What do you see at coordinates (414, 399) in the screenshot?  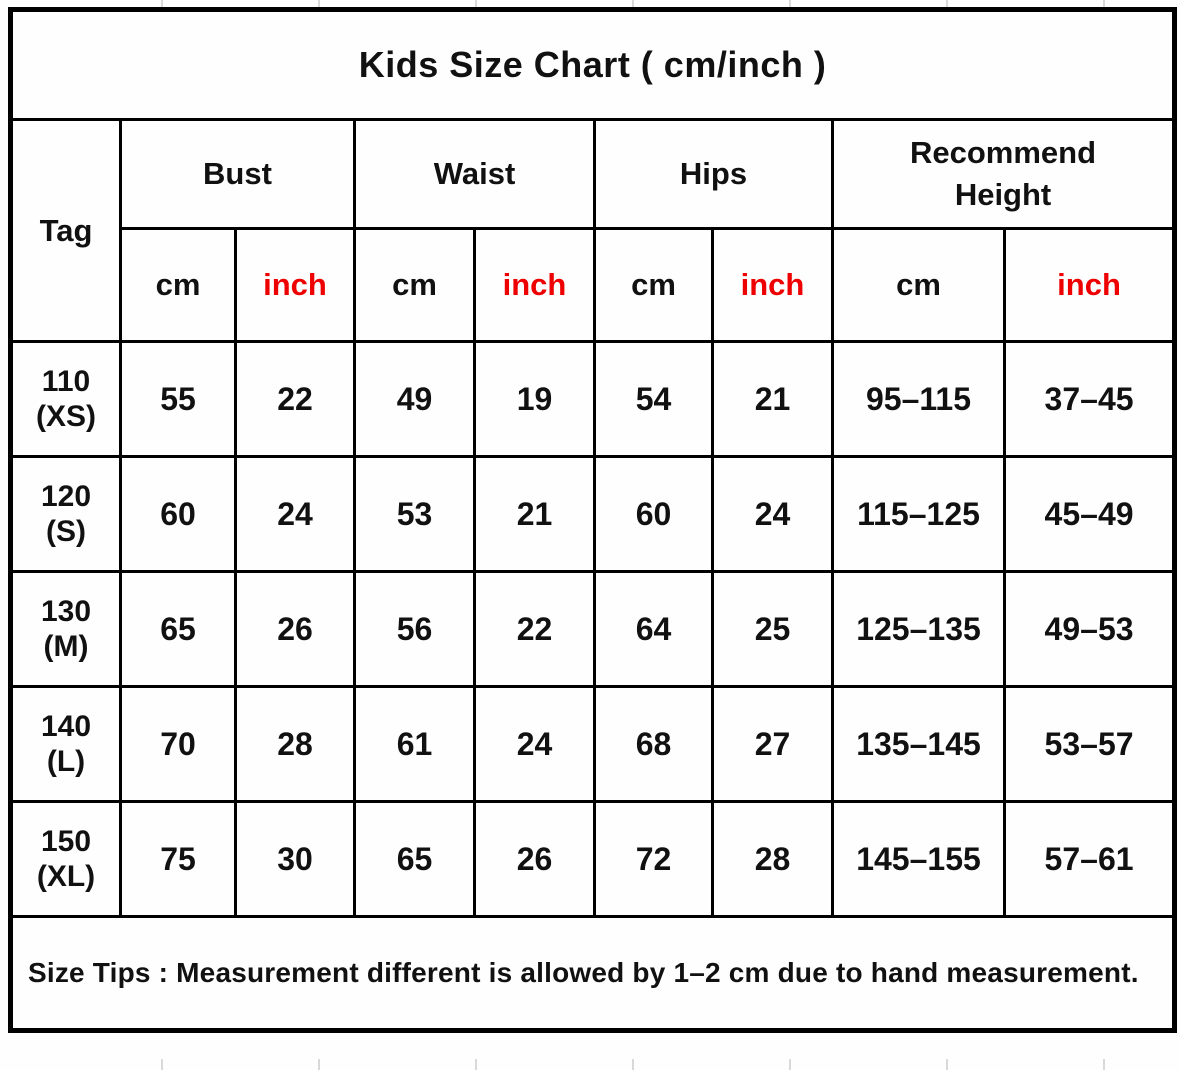 I see `data-cell: 49` at bounding box center [414, 399].